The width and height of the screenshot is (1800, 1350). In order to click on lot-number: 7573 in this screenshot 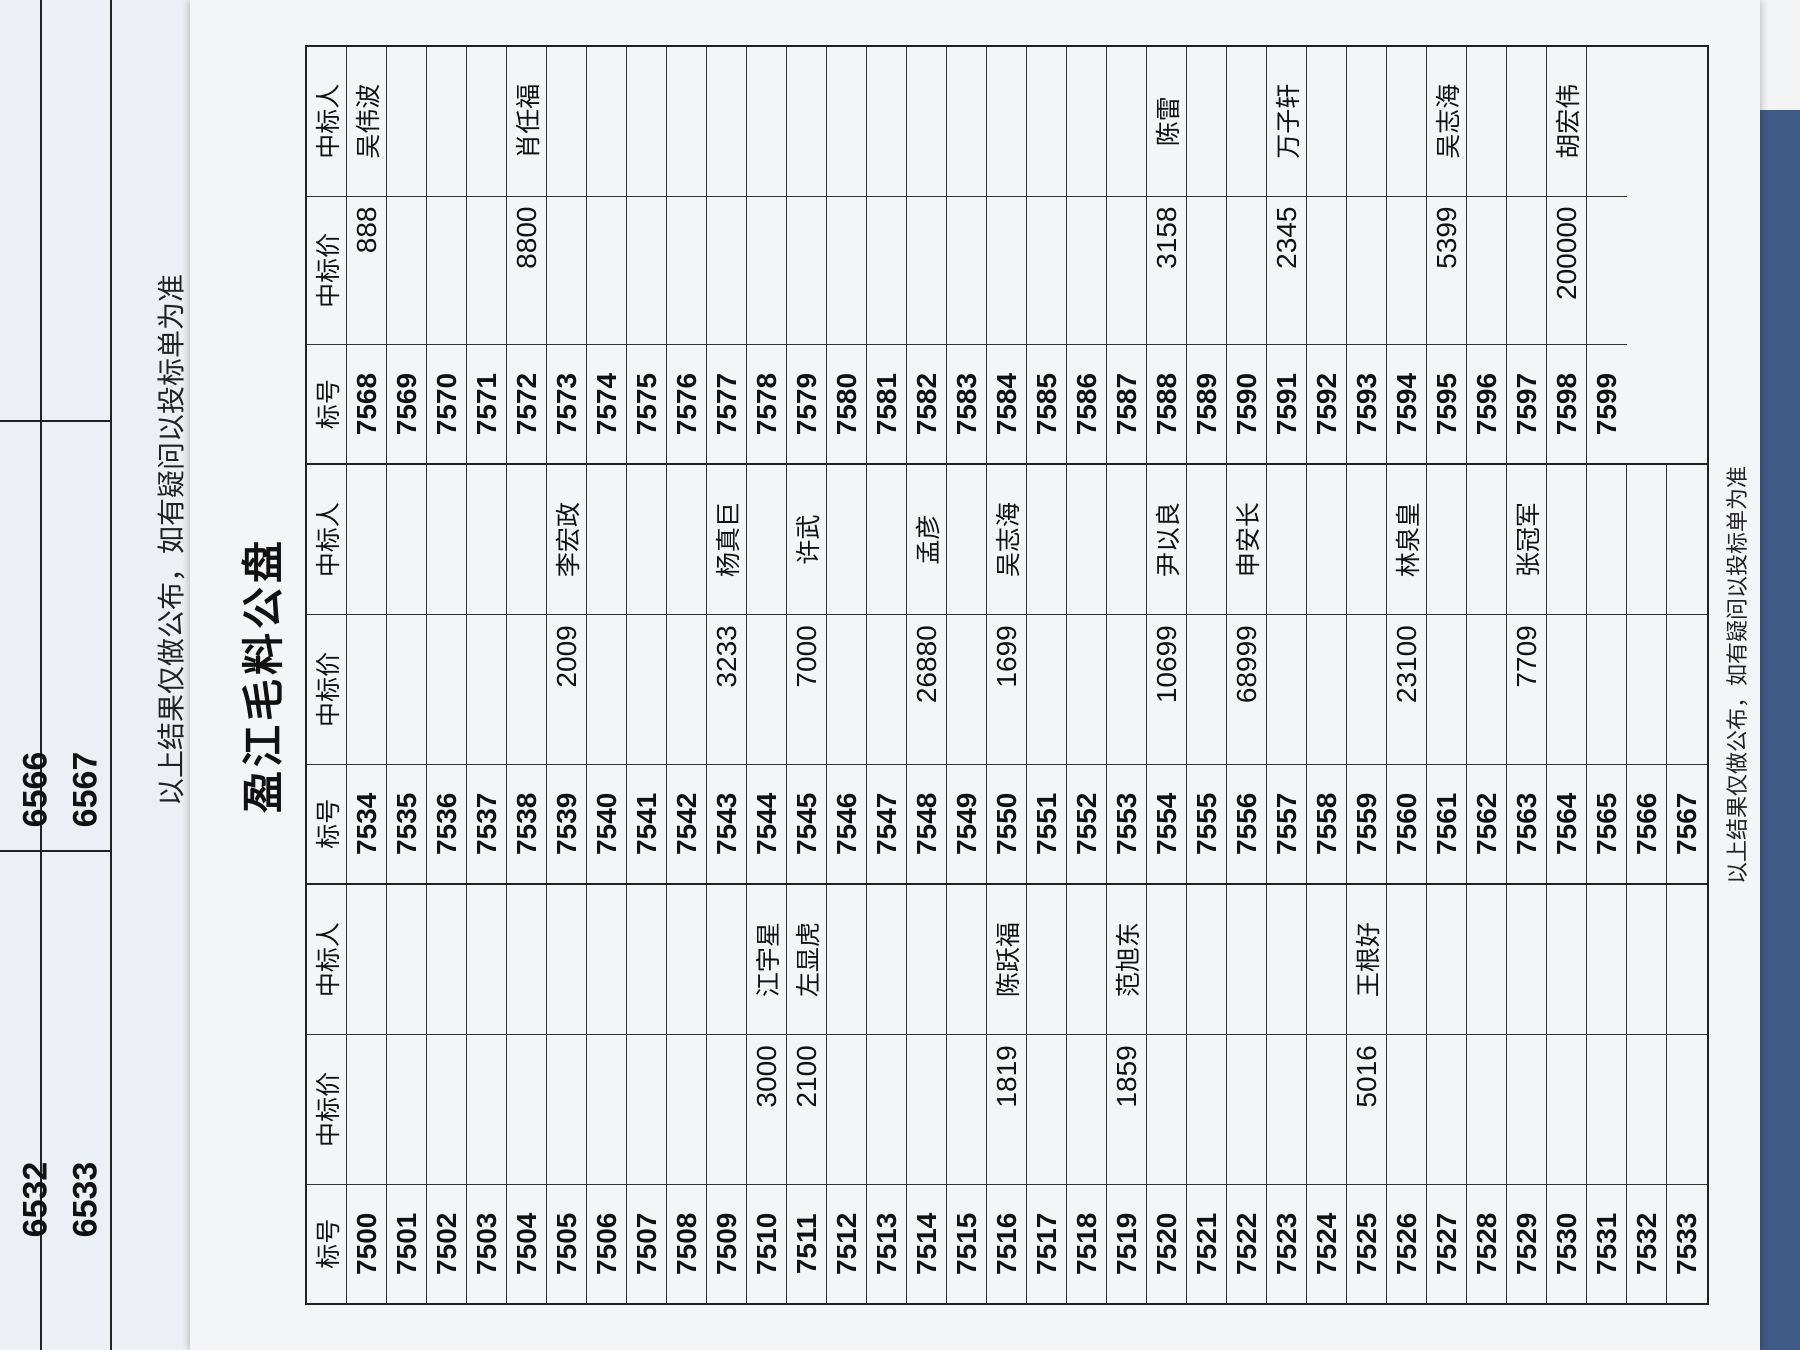, I will do `click(566, 403)`.